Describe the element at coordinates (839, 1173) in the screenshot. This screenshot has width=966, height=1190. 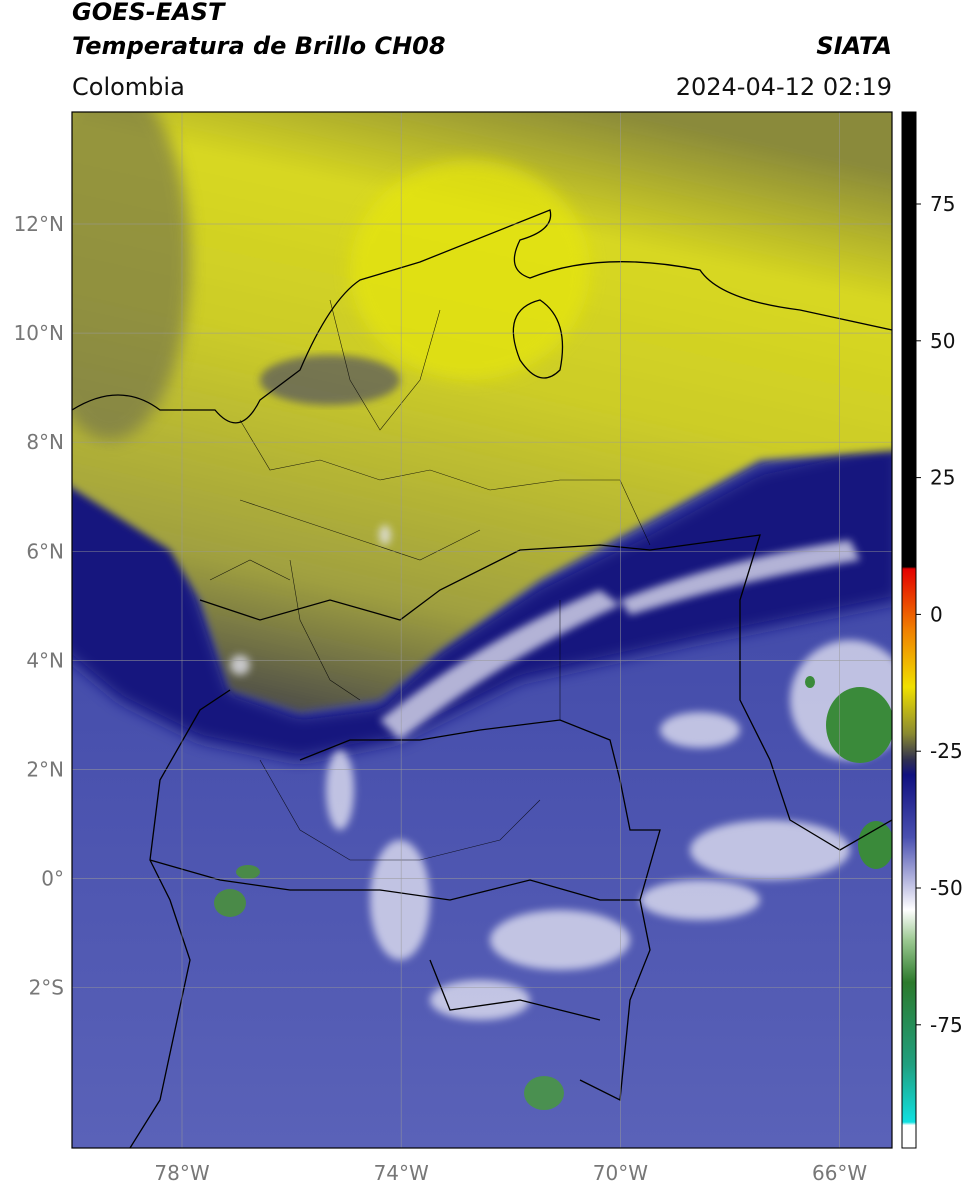
I see `lon-label: 66°W` at that location.